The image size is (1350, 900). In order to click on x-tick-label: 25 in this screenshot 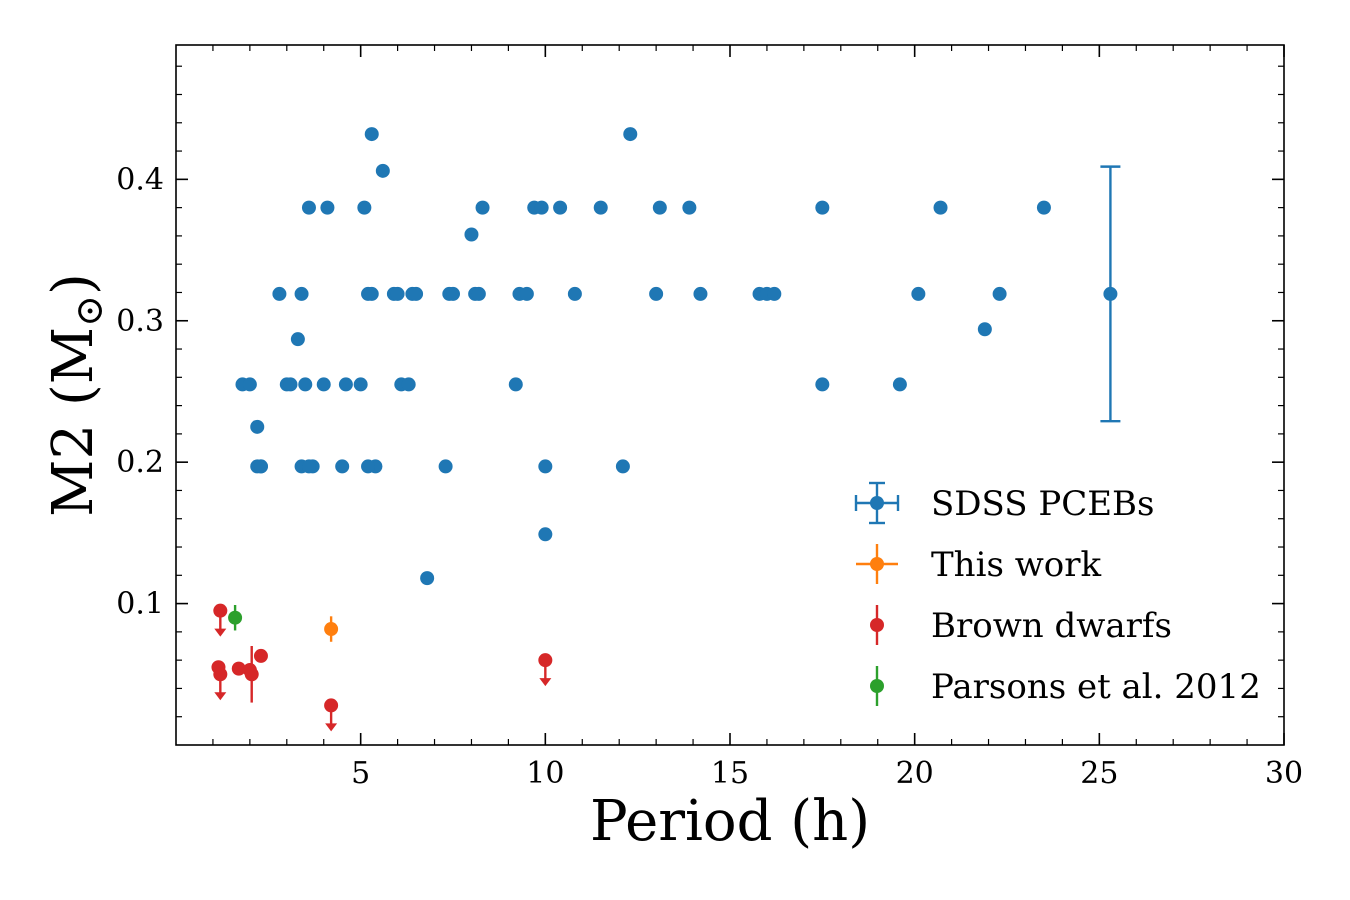, I will do `click(1099, 773)`.